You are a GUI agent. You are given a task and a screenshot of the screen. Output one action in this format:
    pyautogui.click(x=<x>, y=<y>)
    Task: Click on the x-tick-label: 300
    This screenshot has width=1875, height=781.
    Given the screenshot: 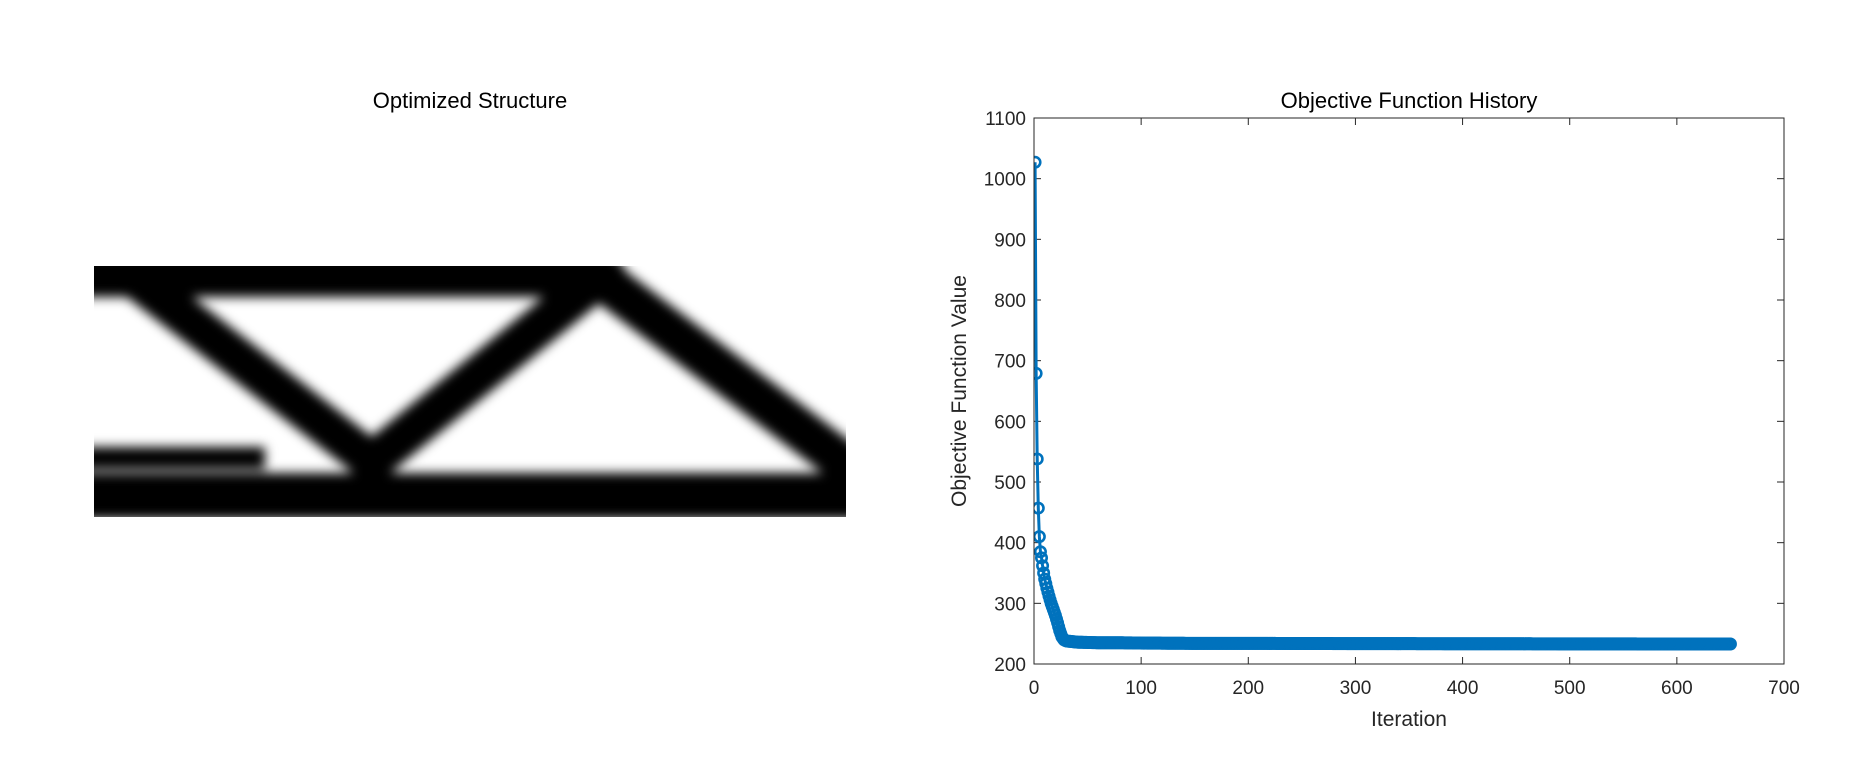 What is the action you would take?
    pyautogui.click(x=1356, y=688)
    